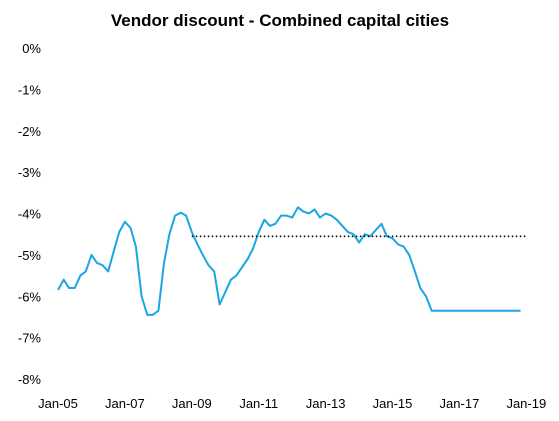 The height and width of the screenshot is (421, 559). I want to click on x-tick-label: Jan-09, so click(192, 403).